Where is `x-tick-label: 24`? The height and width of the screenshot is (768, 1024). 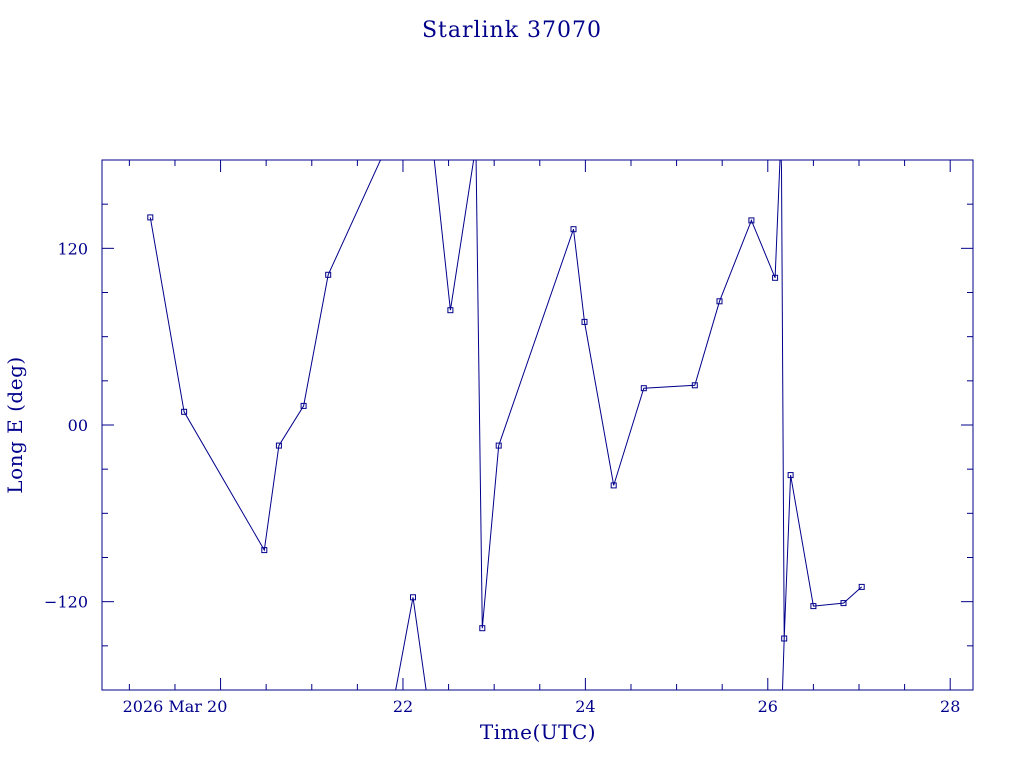 x-tick-label: 24 is located at coordinates (585, 706).